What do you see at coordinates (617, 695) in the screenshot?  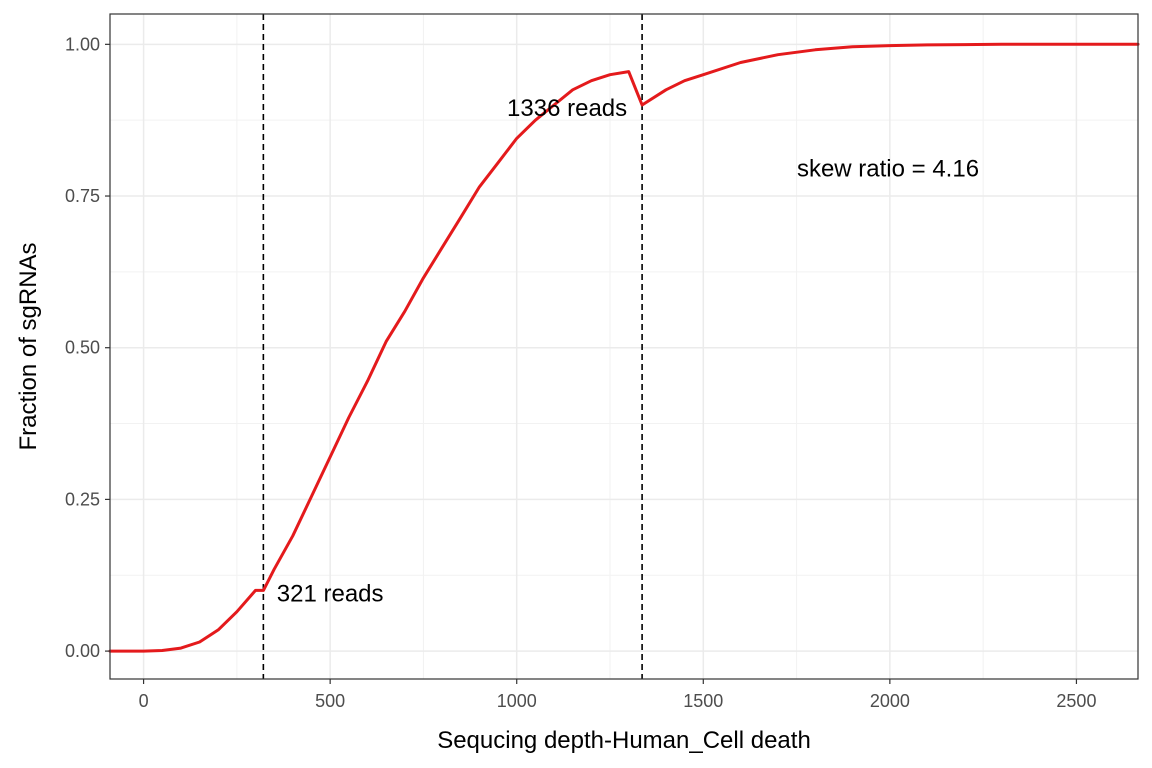 I see `x-axis-ticks: 0 500 1000 1500 2000 2500` at bounding box center [617, 695].